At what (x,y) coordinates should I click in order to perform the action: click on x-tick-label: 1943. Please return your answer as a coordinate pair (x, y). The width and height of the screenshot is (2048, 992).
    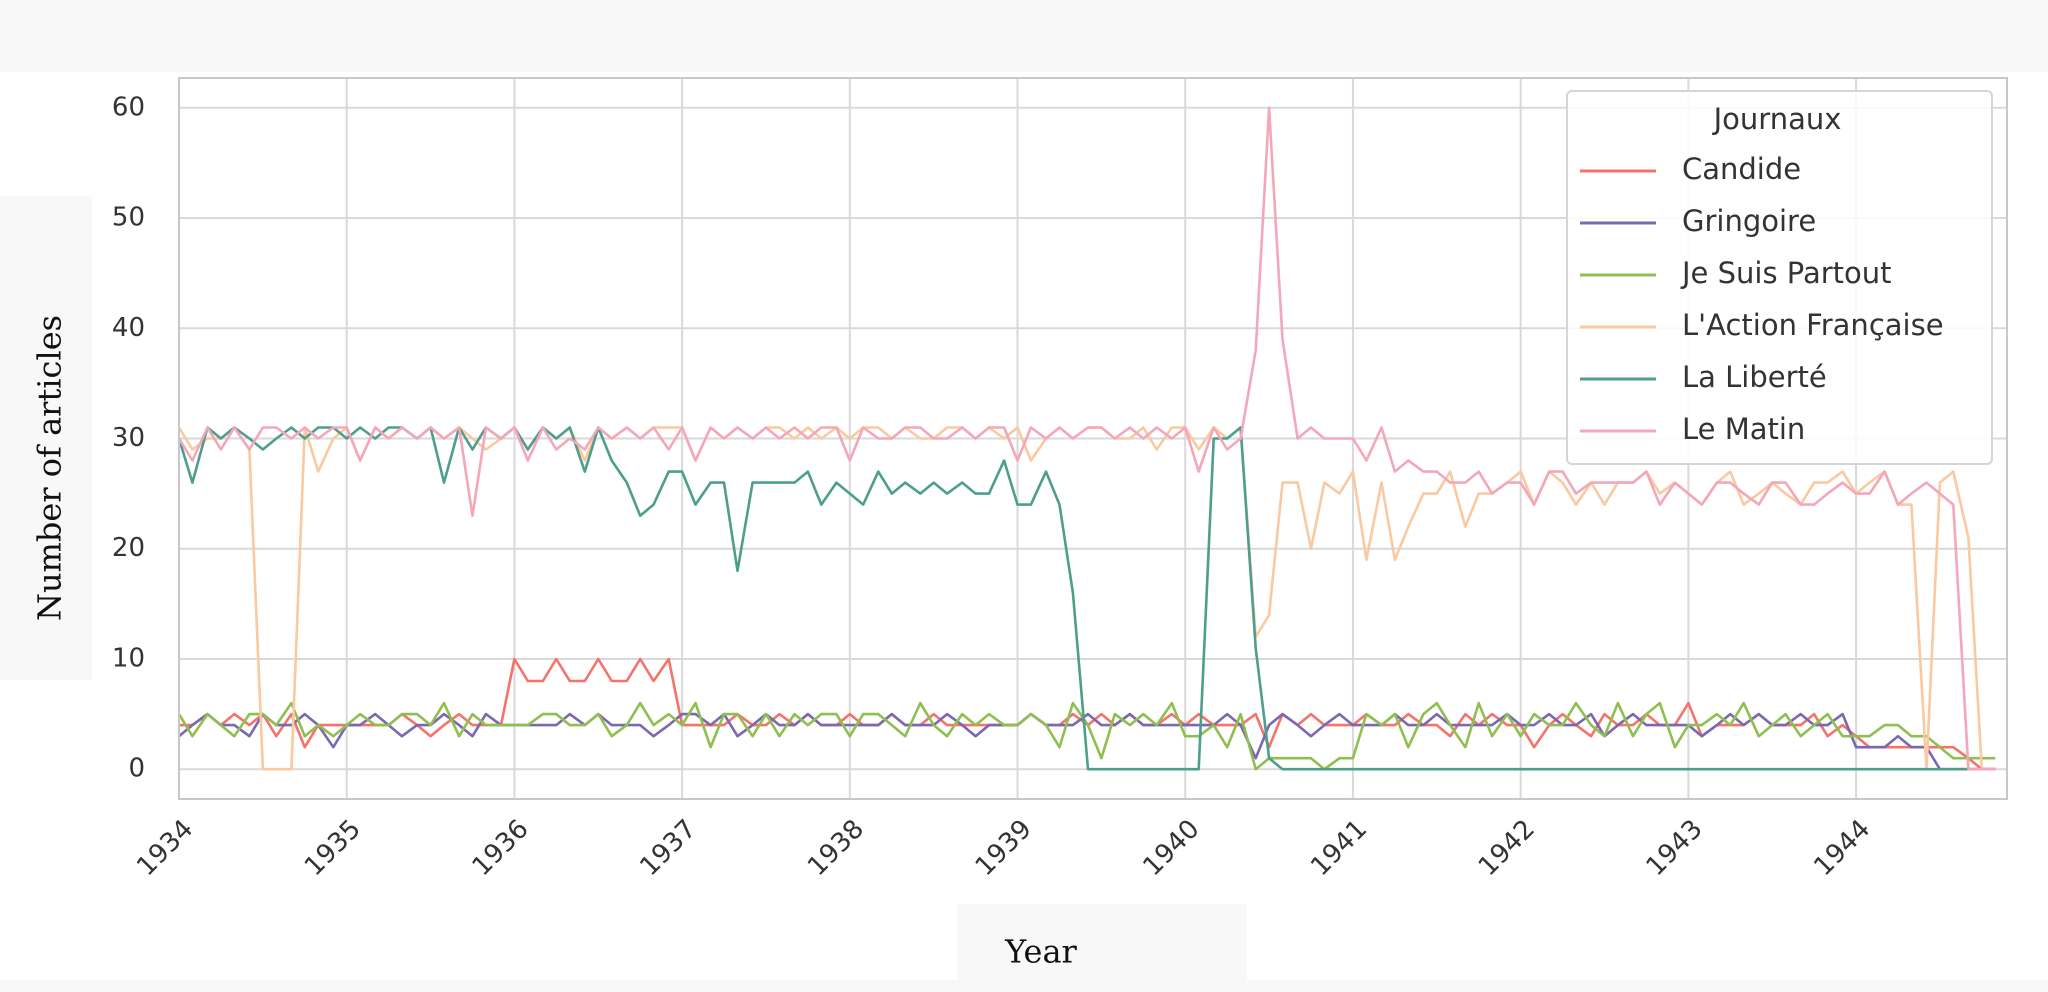
    Looking at the image, I should click on (1675, 848).